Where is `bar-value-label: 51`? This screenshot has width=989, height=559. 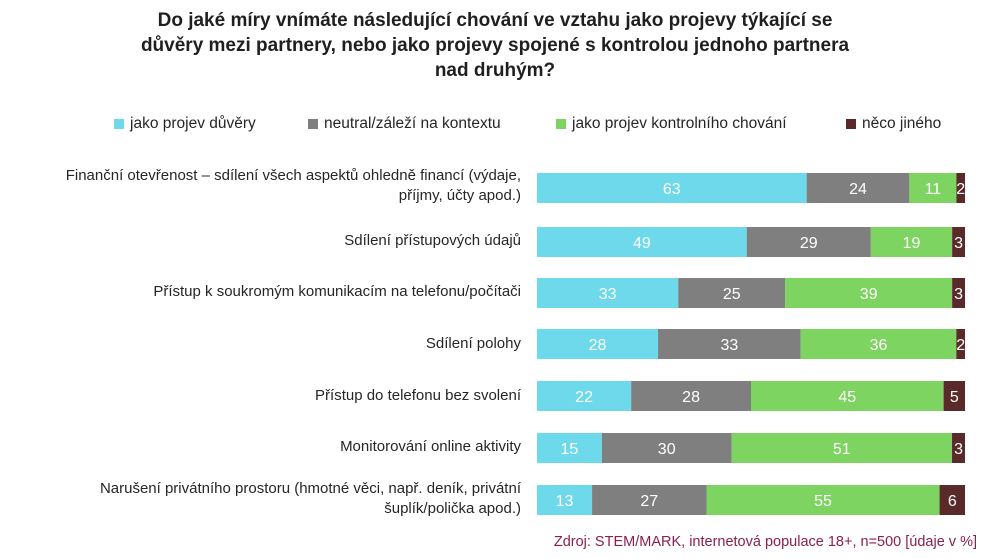 bar-value-label: 51 is located at coordinates (842, 449).